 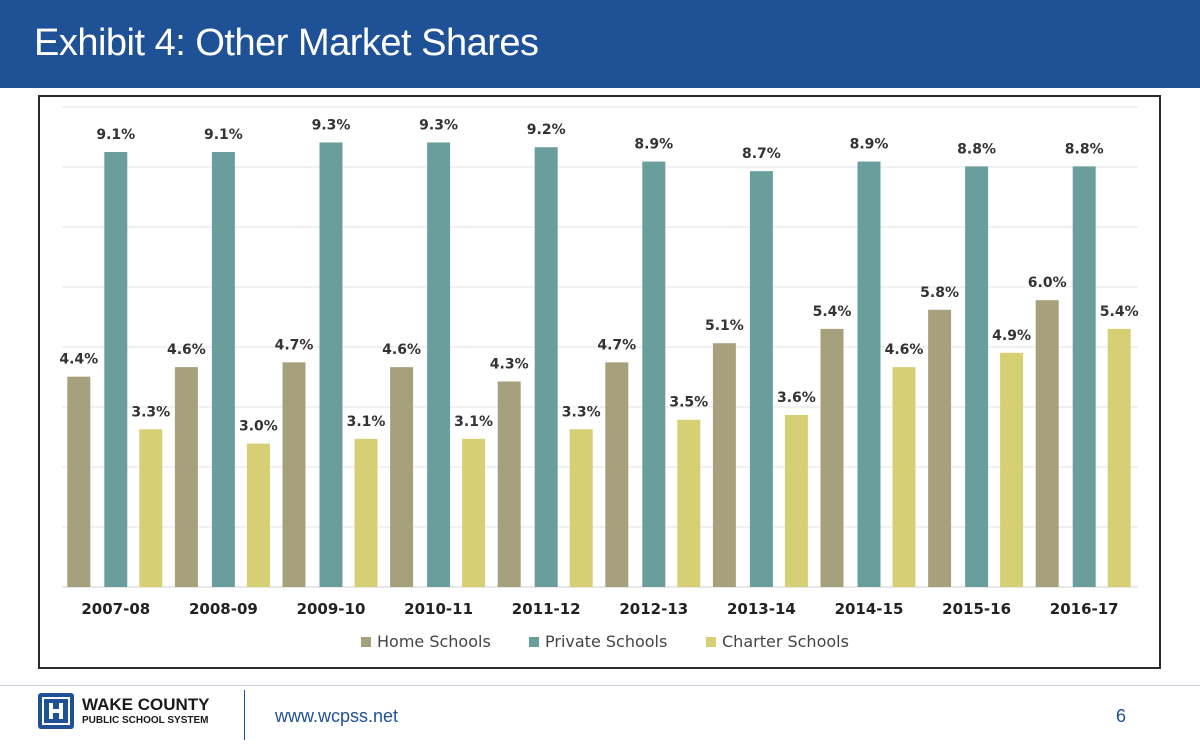 I want to click on x-tick-label: 2012-13, so click(x=653, y=609).